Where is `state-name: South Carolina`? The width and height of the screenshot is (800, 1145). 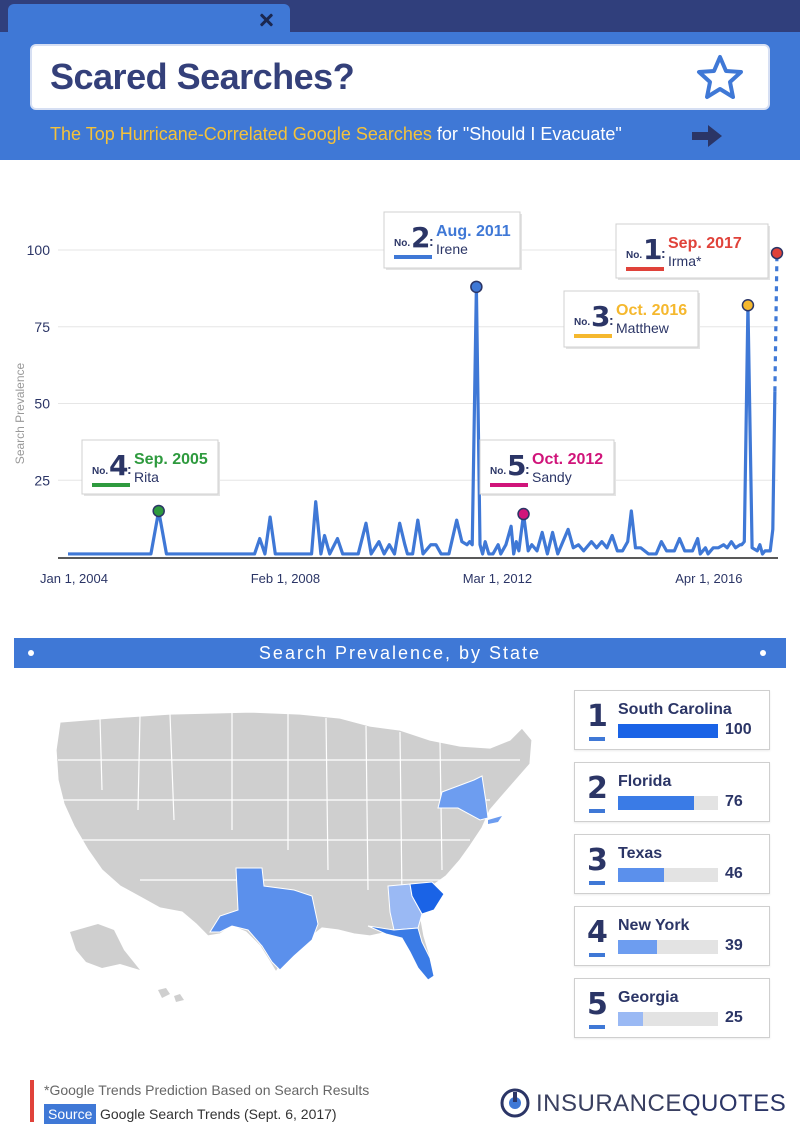 state-name: South Carolina is located at coordinates (675, 709).